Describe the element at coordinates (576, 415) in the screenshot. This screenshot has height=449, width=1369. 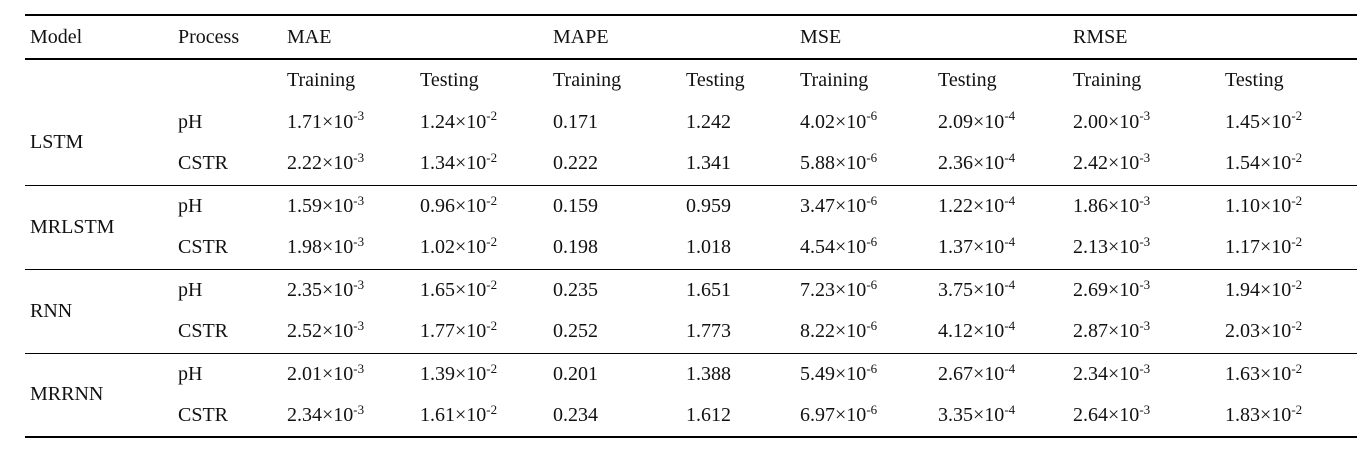
I see `cell-mape-training: 0.234` at that location.